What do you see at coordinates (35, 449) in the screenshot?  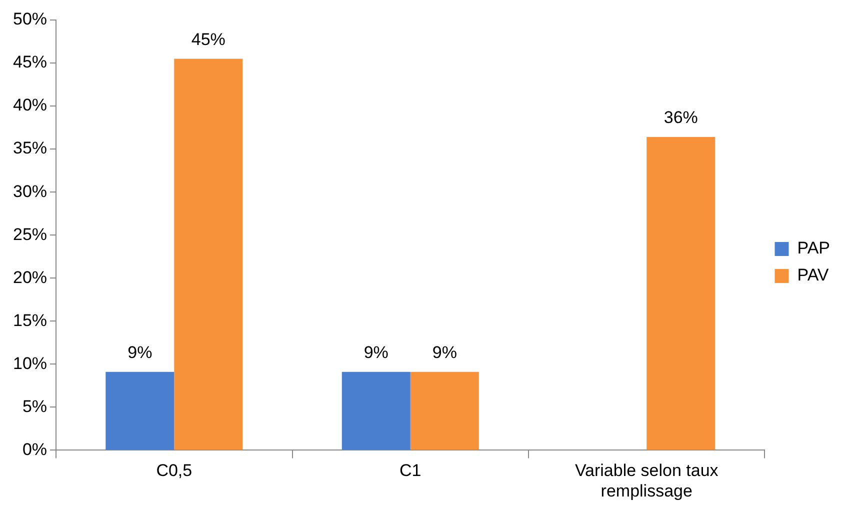 I see `y-tick-label: 0%` at bounding box center [35, 449].